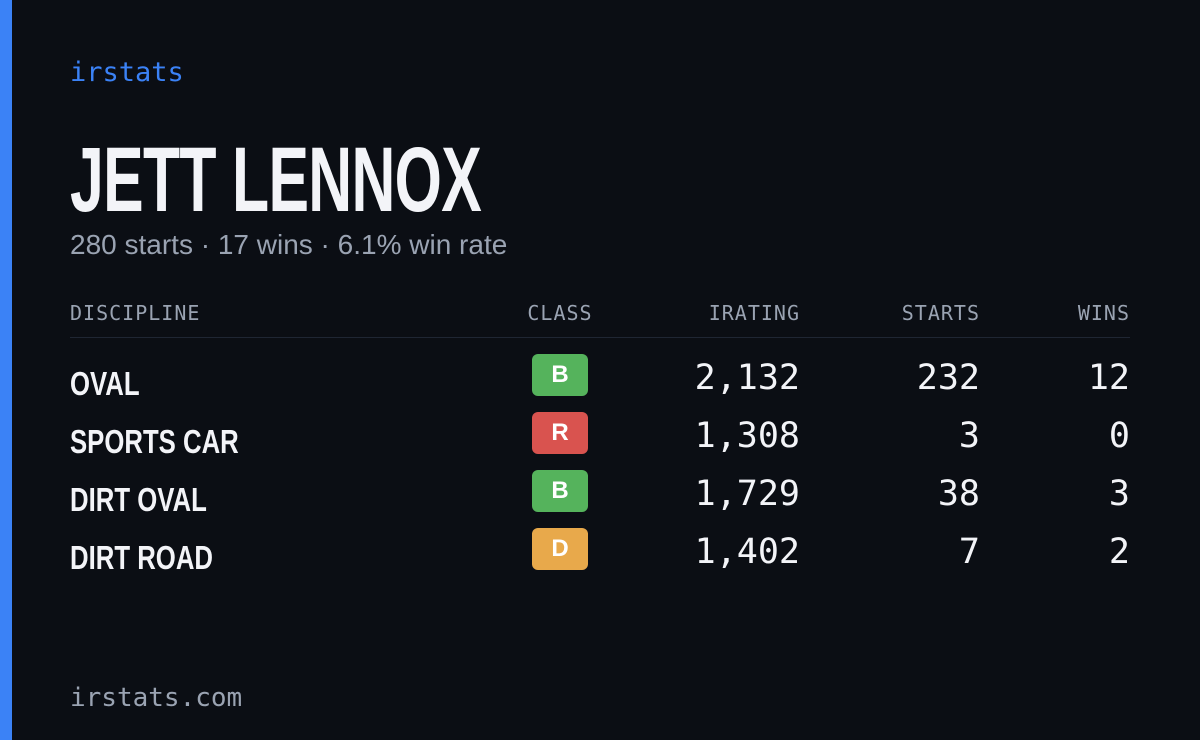 The image size is (1200, 740). Describe the element at coordinates (747, 378) in the screenshot. I see `irating: 2,132` at that location.